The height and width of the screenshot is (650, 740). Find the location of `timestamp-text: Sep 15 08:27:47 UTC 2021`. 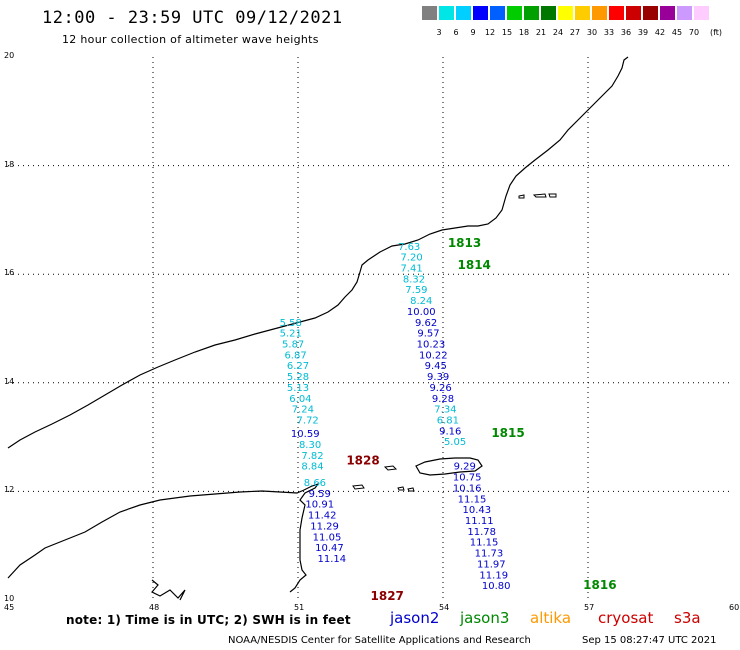

timestamp-text: Sep 15 08:27:47 UTC 2021 is located at coordinates (649, 640).